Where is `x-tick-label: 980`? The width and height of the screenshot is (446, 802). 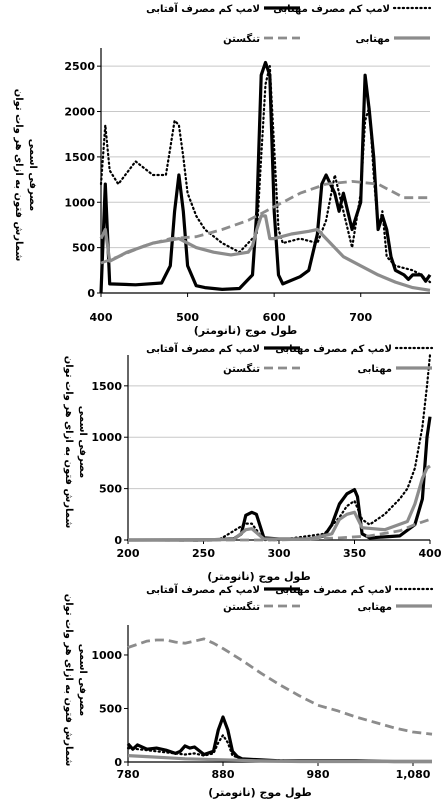 x-tick-label: 980 is located at coordinates (318, 774).